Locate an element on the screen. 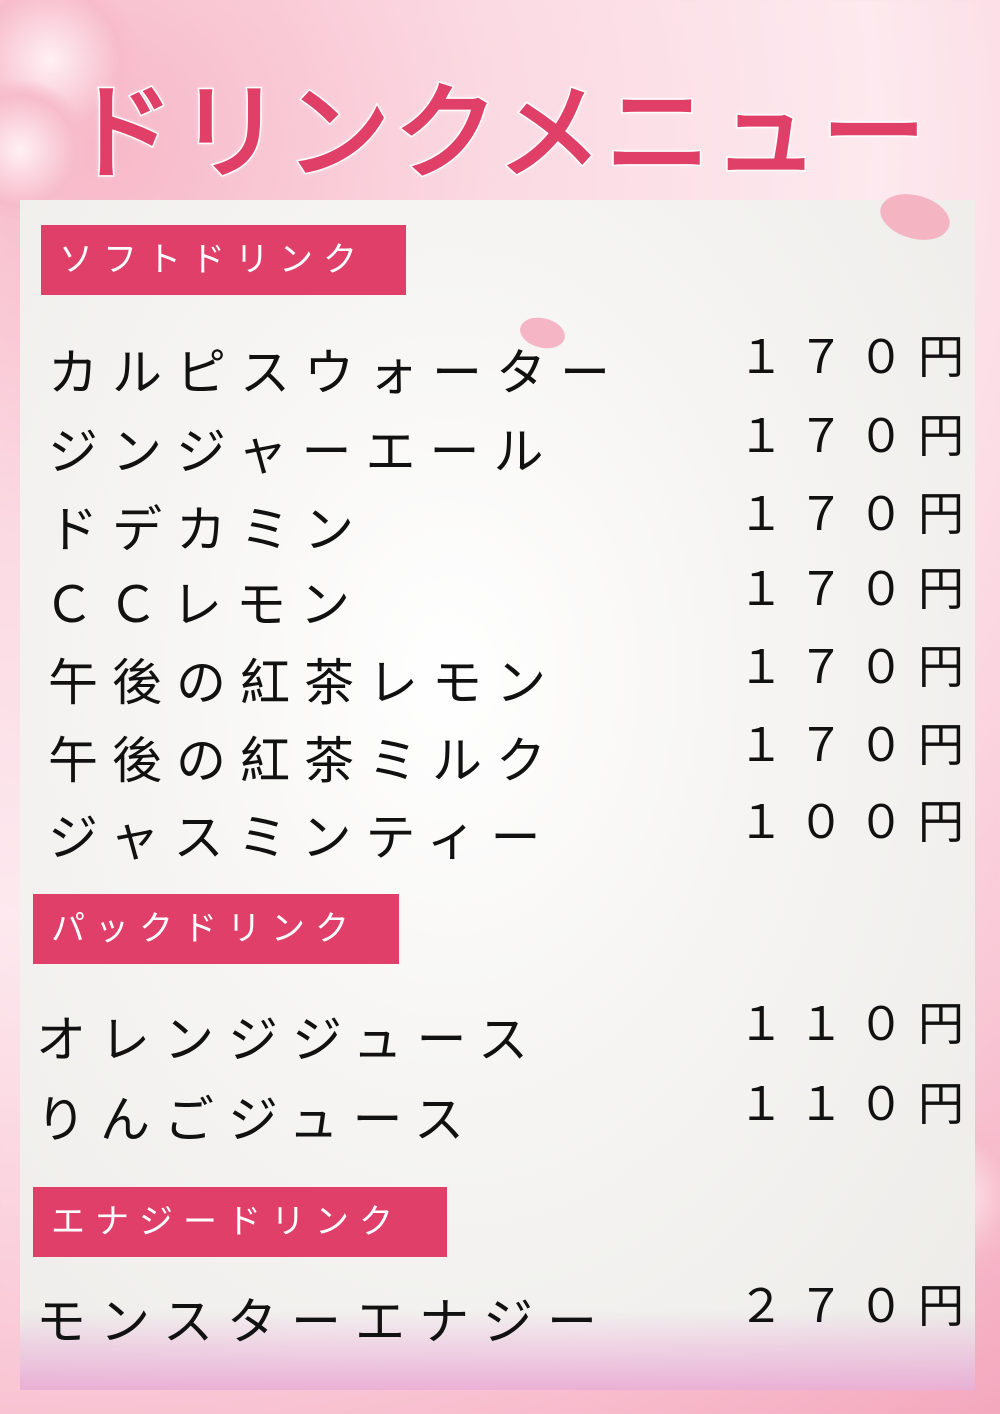 The width and height of the screenshot is (1000, 1414). menu-item: りんごジュース １１０円 is located at coordinates (500, 1113).